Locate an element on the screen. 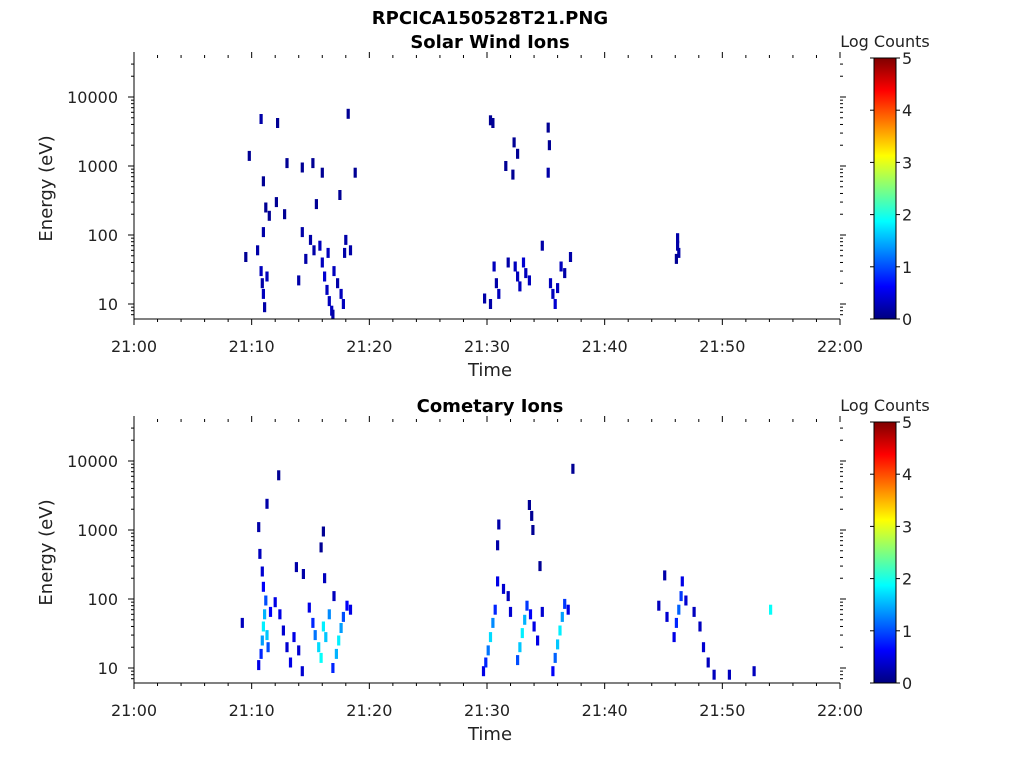 The image size is (1024, 768). panel0-x-label: Time is located at coordinates (489, 370).